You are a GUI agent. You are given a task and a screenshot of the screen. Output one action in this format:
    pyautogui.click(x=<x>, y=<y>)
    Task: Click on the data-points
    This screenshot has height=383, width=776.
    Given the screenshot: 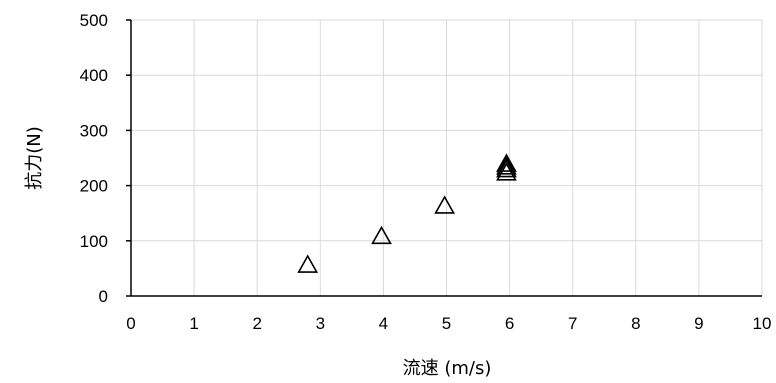 What is the action you would take?
    pyautogui.click(x=407, y=213)
    